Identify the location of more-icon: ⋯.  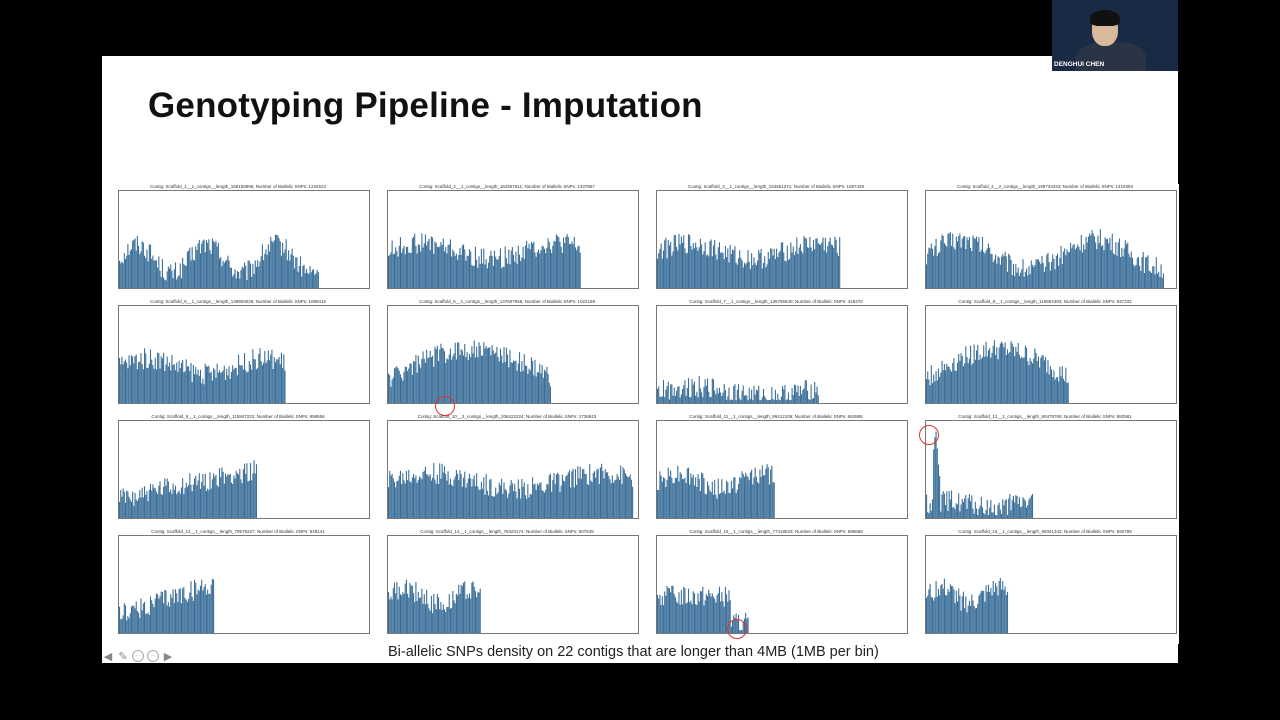
(138, 656).